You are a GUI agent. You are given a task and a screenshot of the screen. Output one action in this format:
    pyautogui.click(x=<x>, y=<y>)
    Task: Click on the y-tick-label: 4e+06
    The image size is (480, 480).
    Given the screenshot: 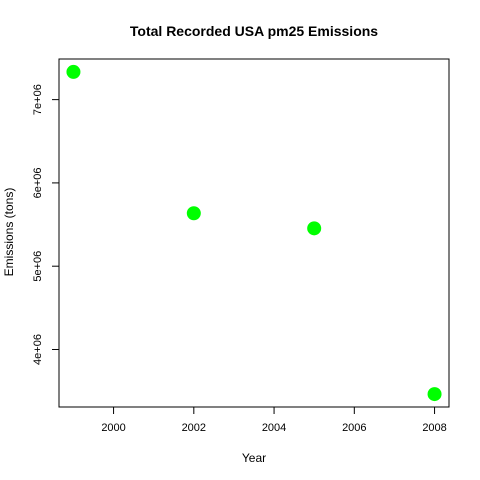 What is the action you would take?
    pyautogui.click(x=38, y=349)
    